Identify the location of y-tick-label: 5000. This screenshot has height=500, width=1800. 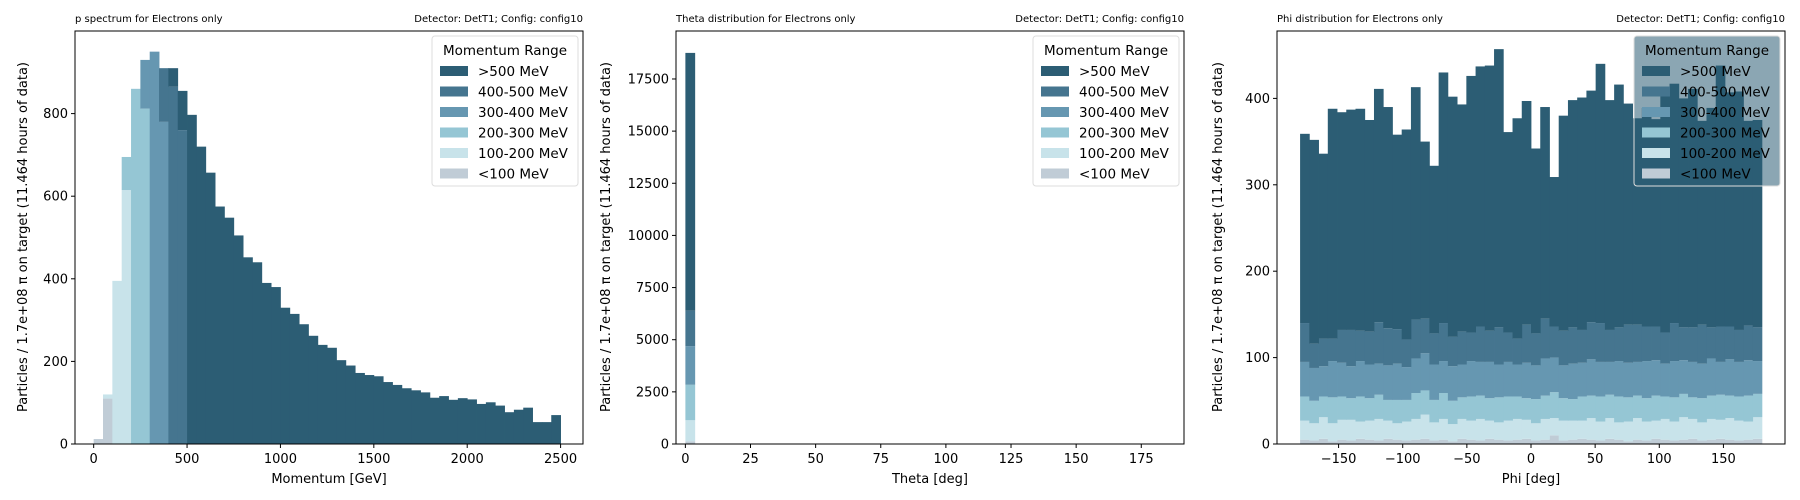
(652, 340).